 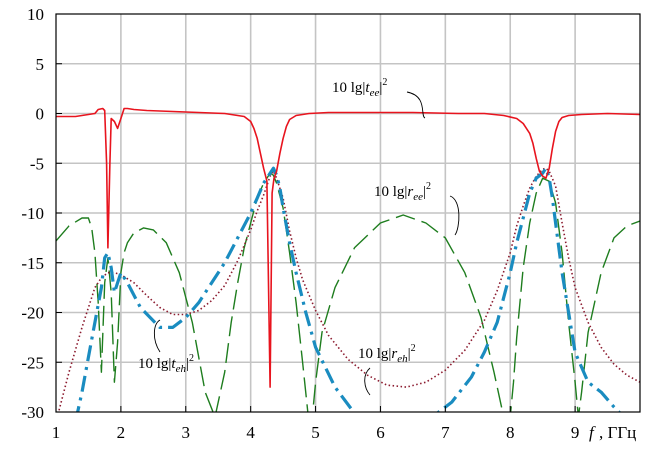 I want to click on x-tick-label: 8, so click(x=510, y=432).